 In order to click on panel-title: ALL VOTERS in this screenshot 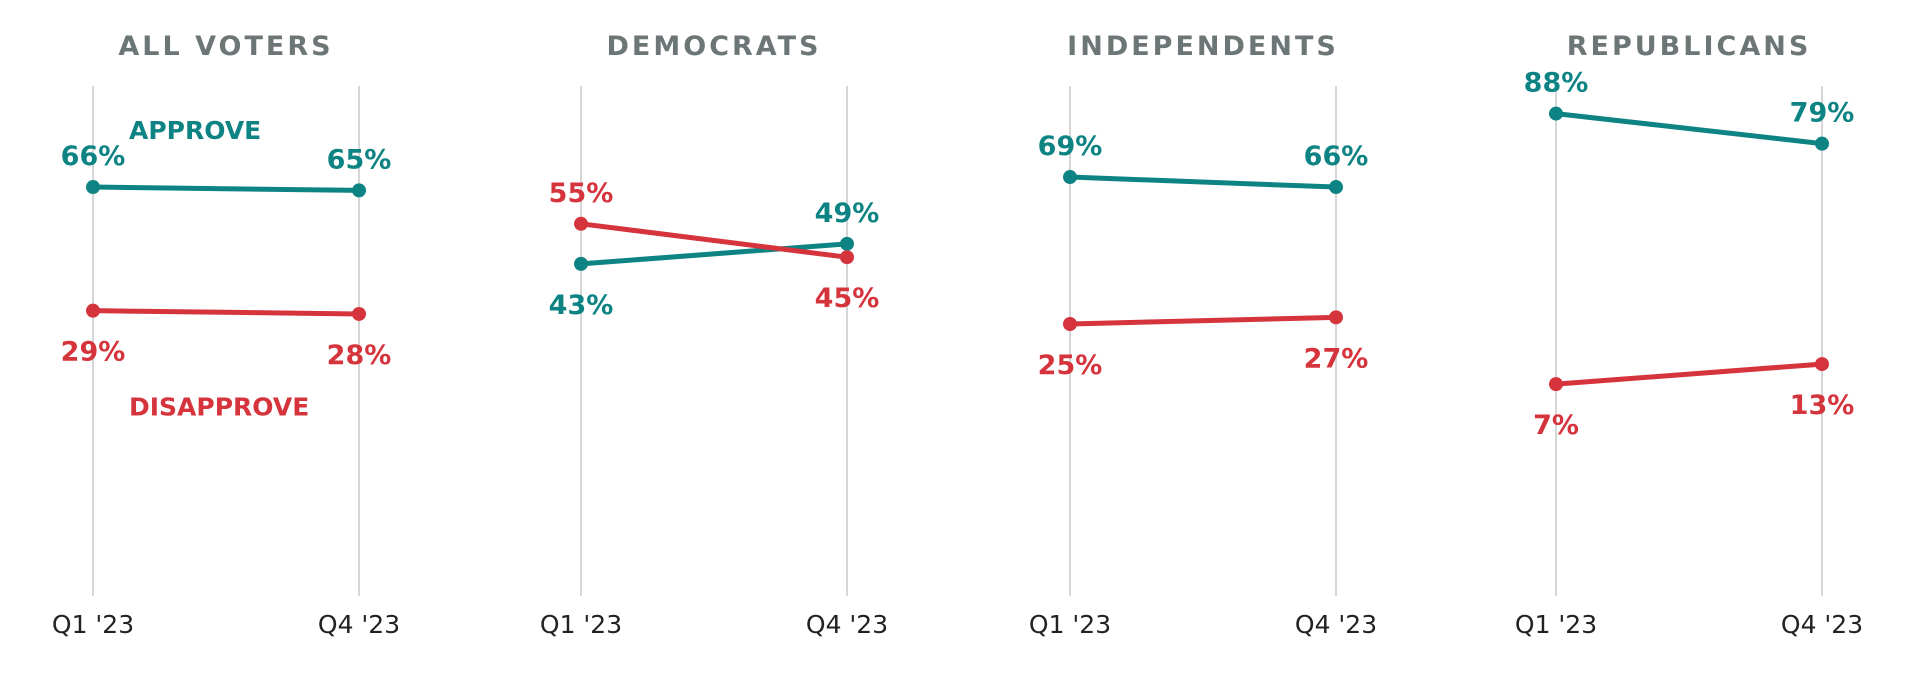, I will do `click(225, 46)`.